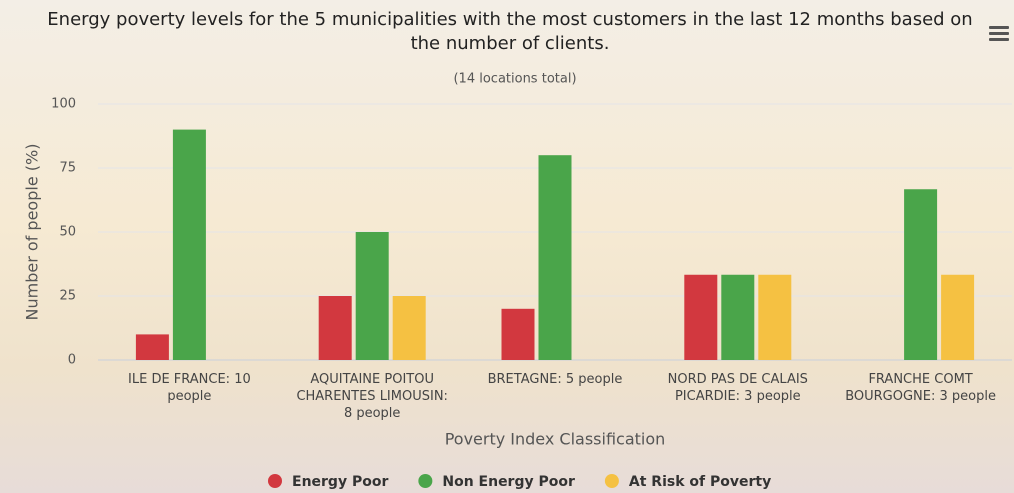 The height and width of the screenshot is (493, 1014). Describe the element at coordinates (67, 296) in the screenshot. I see `y-tick-label: 25` at that location.